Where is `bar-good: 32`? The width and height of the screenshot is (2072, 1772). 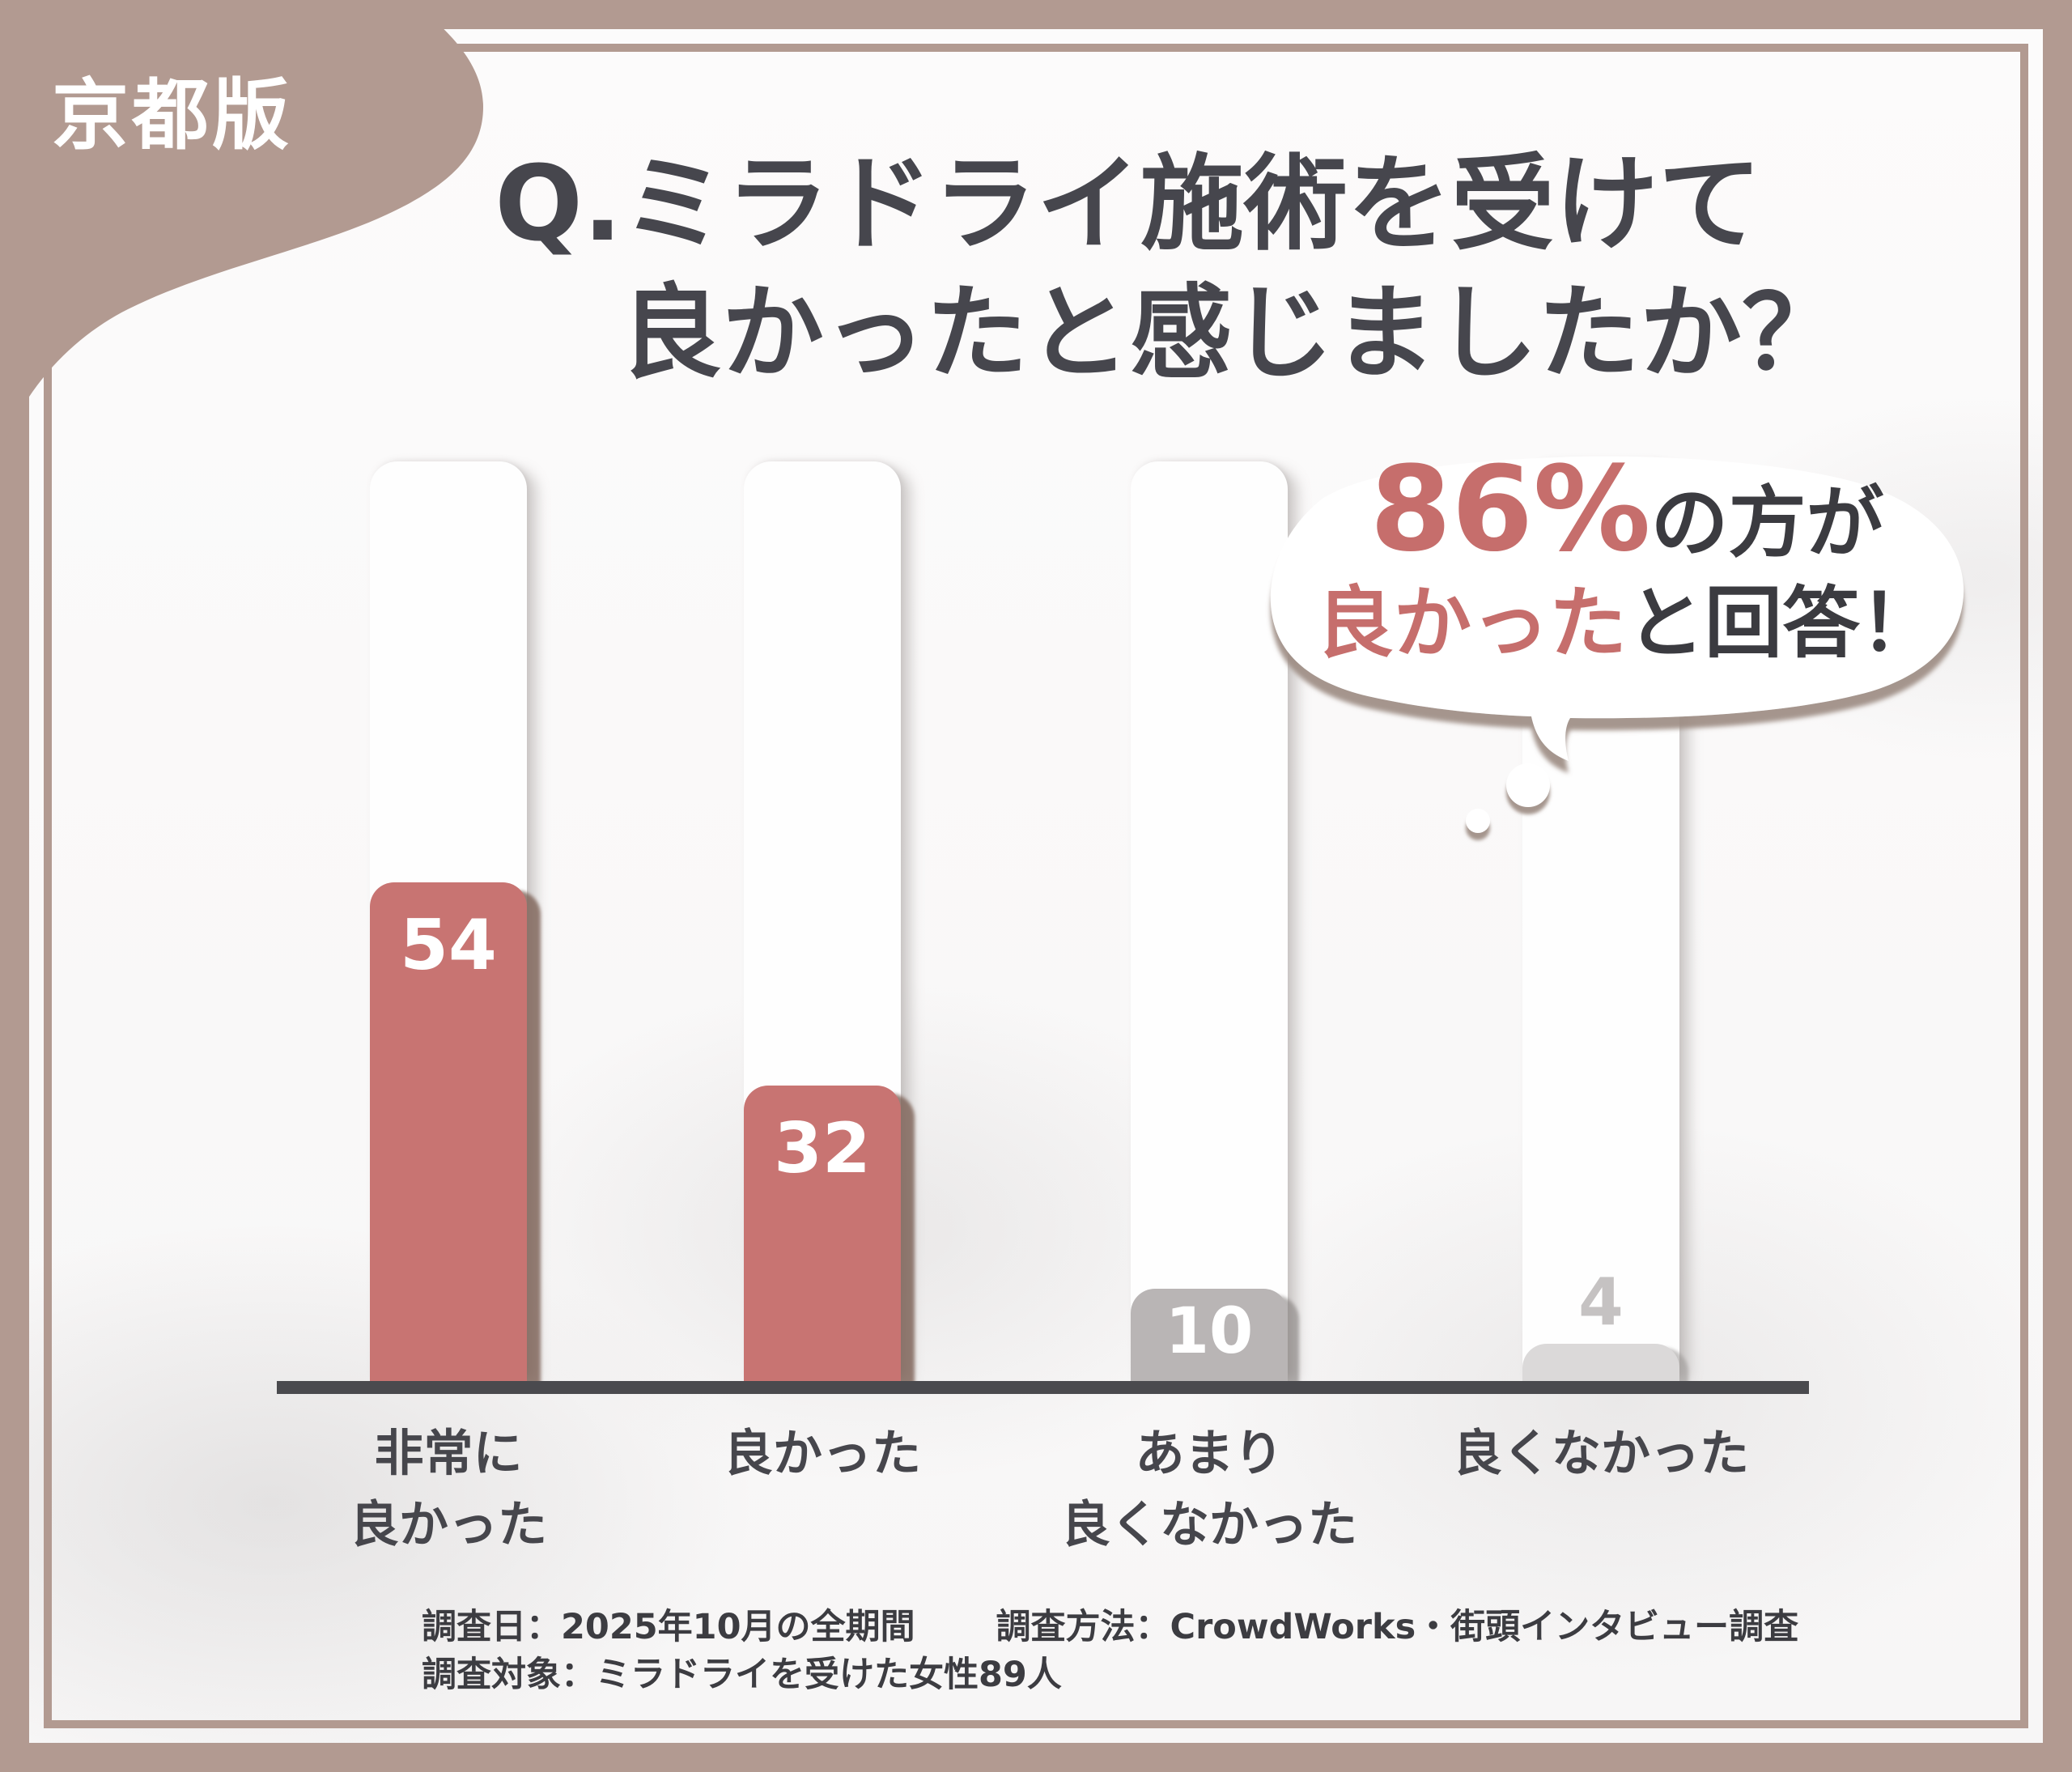
bar-good: 32 is located at coordinates (822, 1234).